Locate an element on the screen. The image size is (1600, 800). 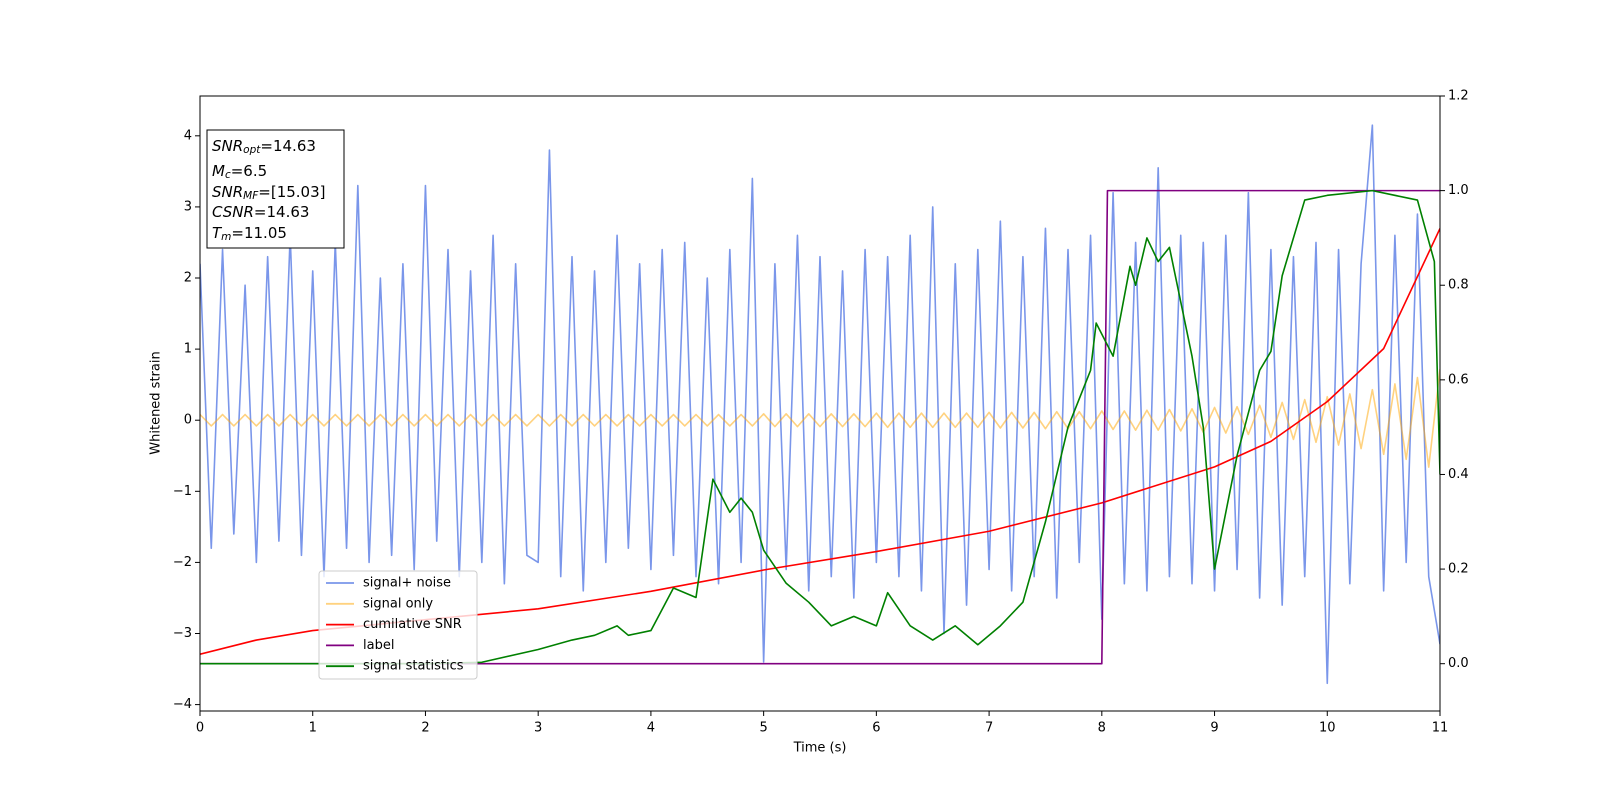
y2-tick-label: 0.6 is located at coordinates (1458, 379).